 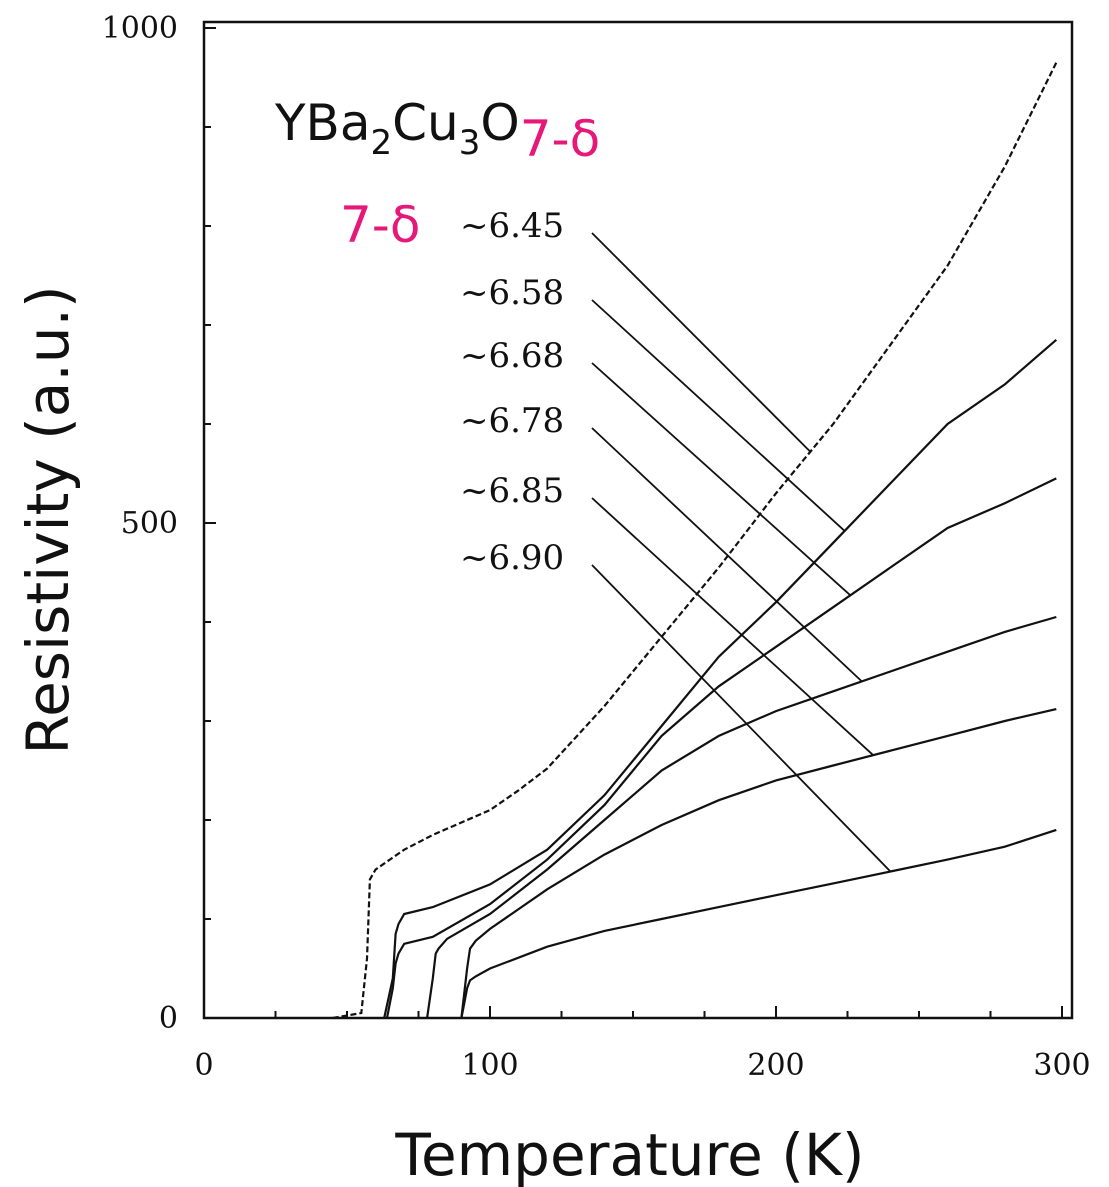 What do you see at coordinates (381, 143) in the screenshot?
I see `formula-sub-ba: 2` at bounding box center [381, 143].